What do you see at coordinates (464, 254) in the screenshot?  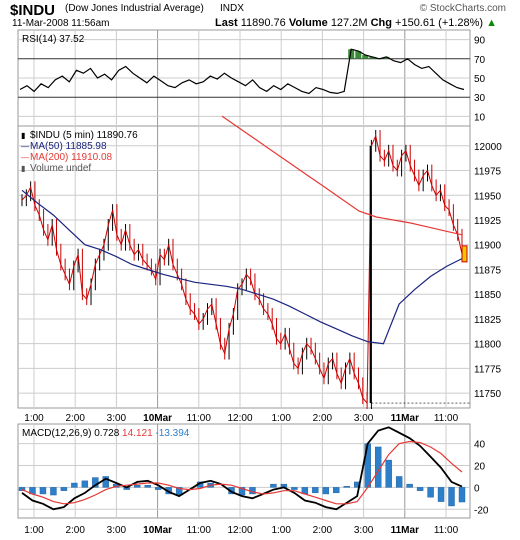 I see `last-price-marker` at bounding box center [464, 254].